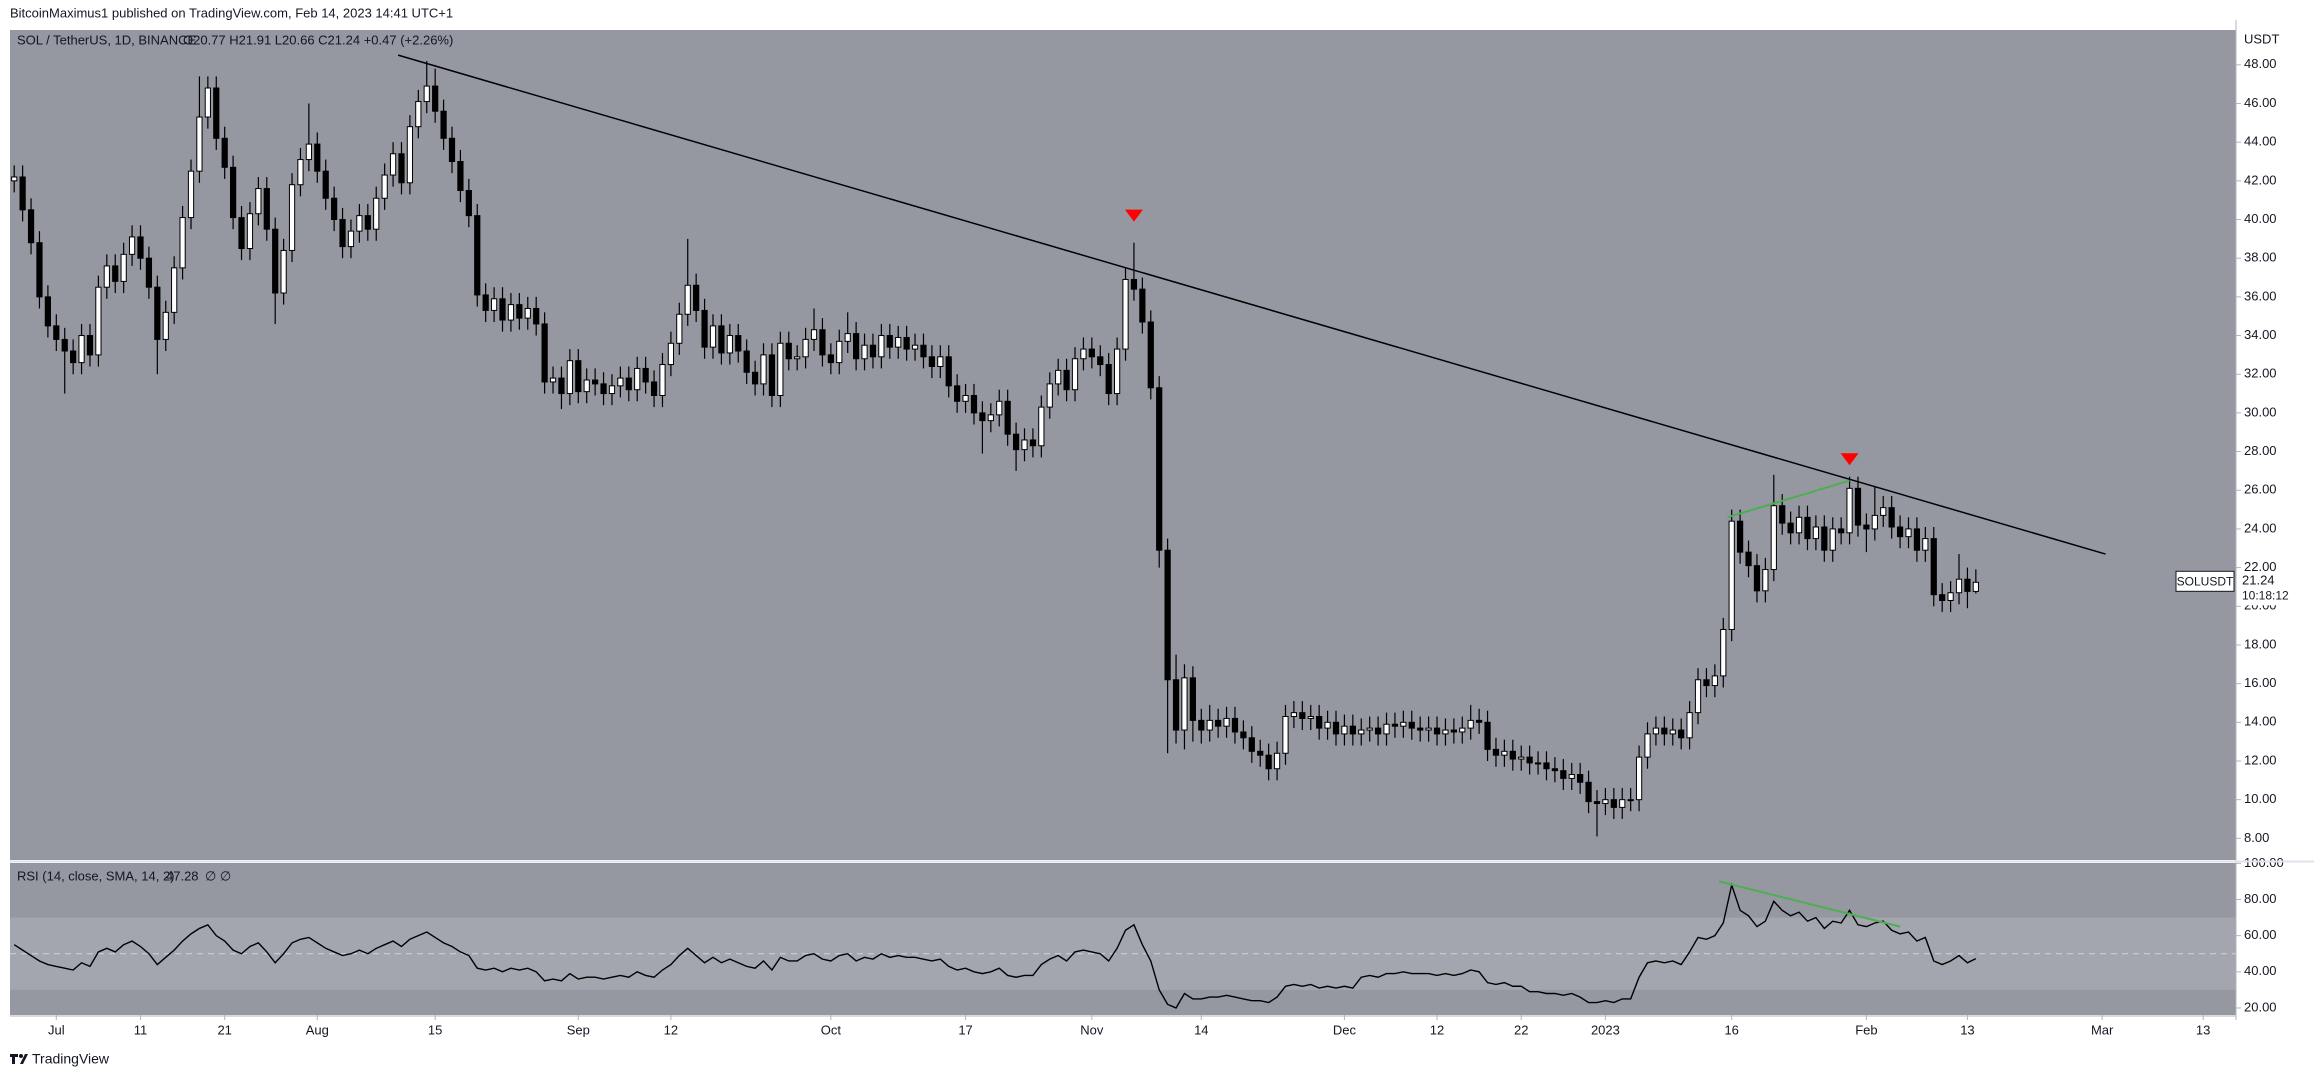 The width and height of the screenshot is (2314, 1079). What do you see at coordinates (2260, 798) in the screenshot?
I see `y-tick-label: 10.00` at bounding box center [2260, 798].